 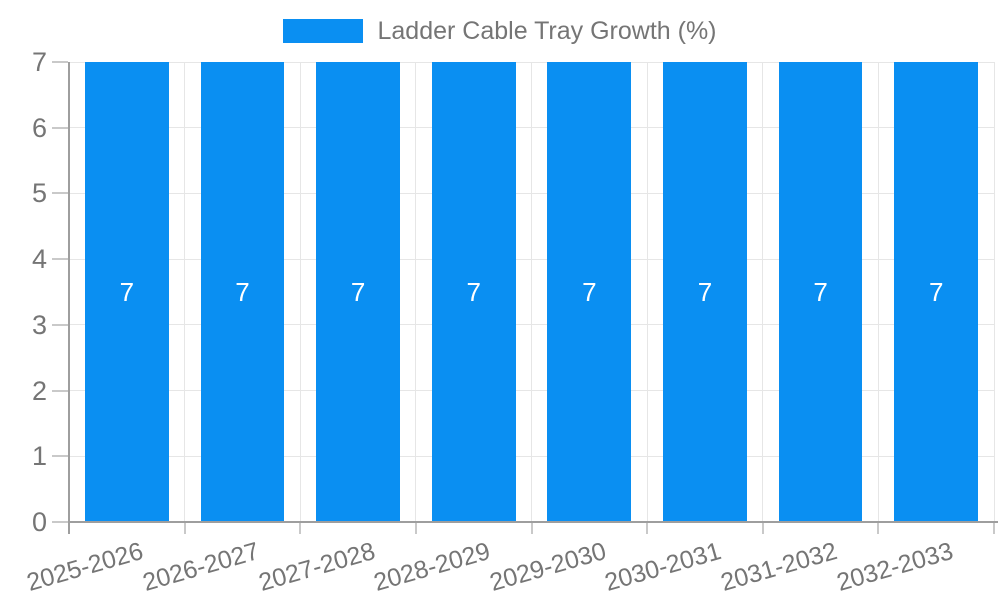 I want to click on y-axis-tick-label: 2, so click(x=39, y=390).